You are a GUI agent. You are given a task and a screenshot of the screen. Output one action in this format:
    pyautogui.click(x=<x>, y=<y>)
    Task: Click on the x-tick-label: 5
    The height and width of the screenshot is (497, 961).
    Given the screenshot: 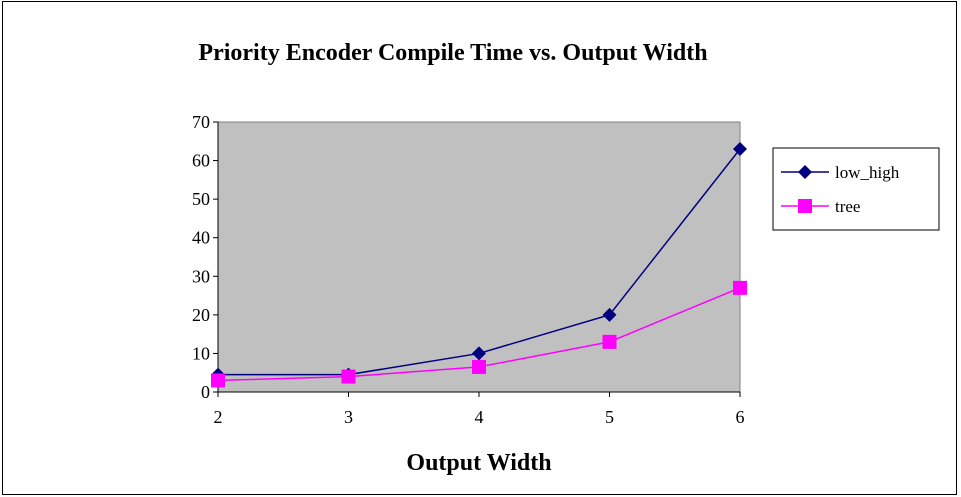 What is the action you would take?
    pyautogui.click(x=609, y=417)
    